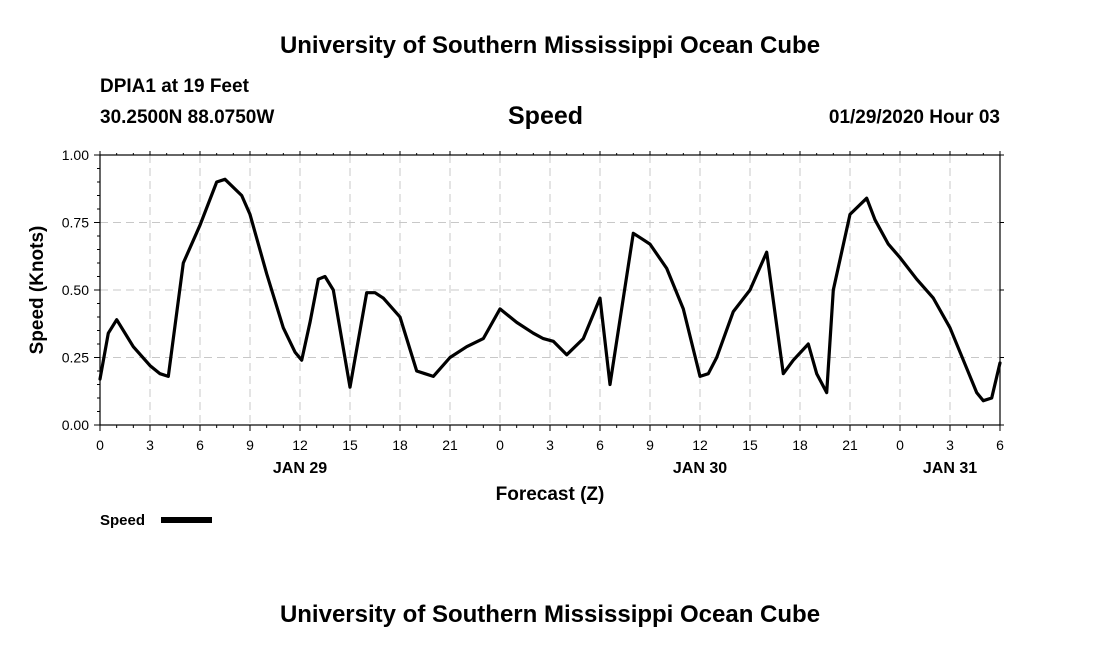 This screenshot has width=1100, height=650. Describe the element at coordinates (550, 494) in the screenshot. I see `x-axis-title: Forecast (Z)` at that location.